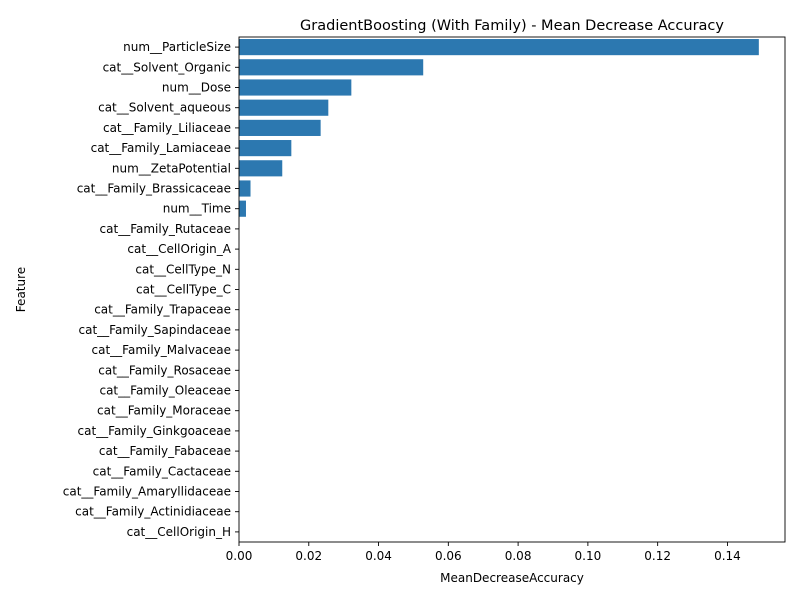 The image size is (800, 600). Describe the element at coordinates (155, 431) in the screenshot. I see `y-tick-label: cat__Family_Ginkgoaceae` at that location.